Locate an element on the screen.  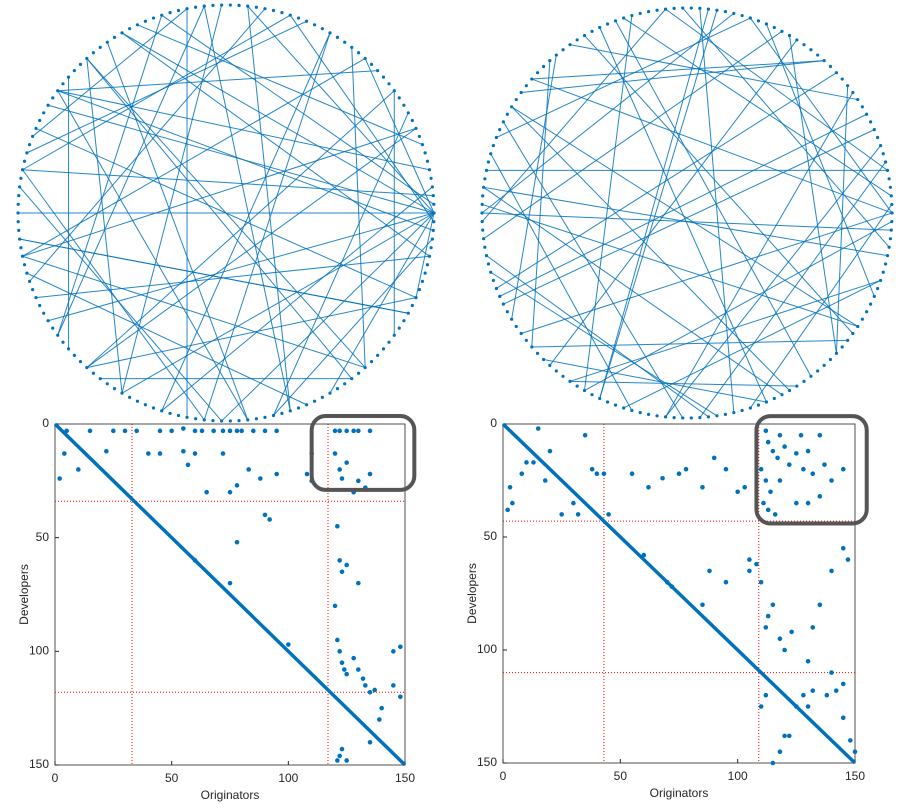
x-tick-label: 0 is located at coordinates (503, 776).